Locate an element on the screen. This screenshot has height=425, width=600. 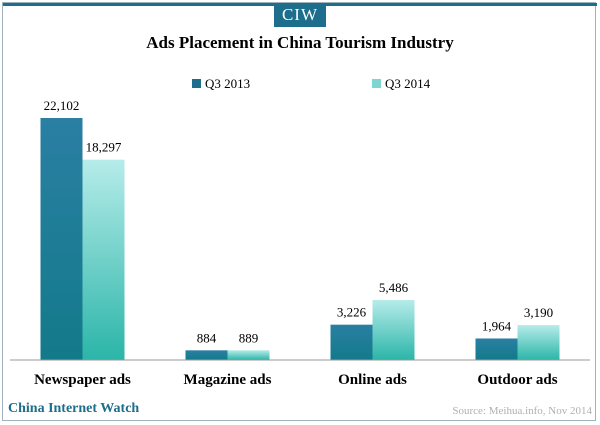
data-label: 5,486 is located at coordinates (394, 287).